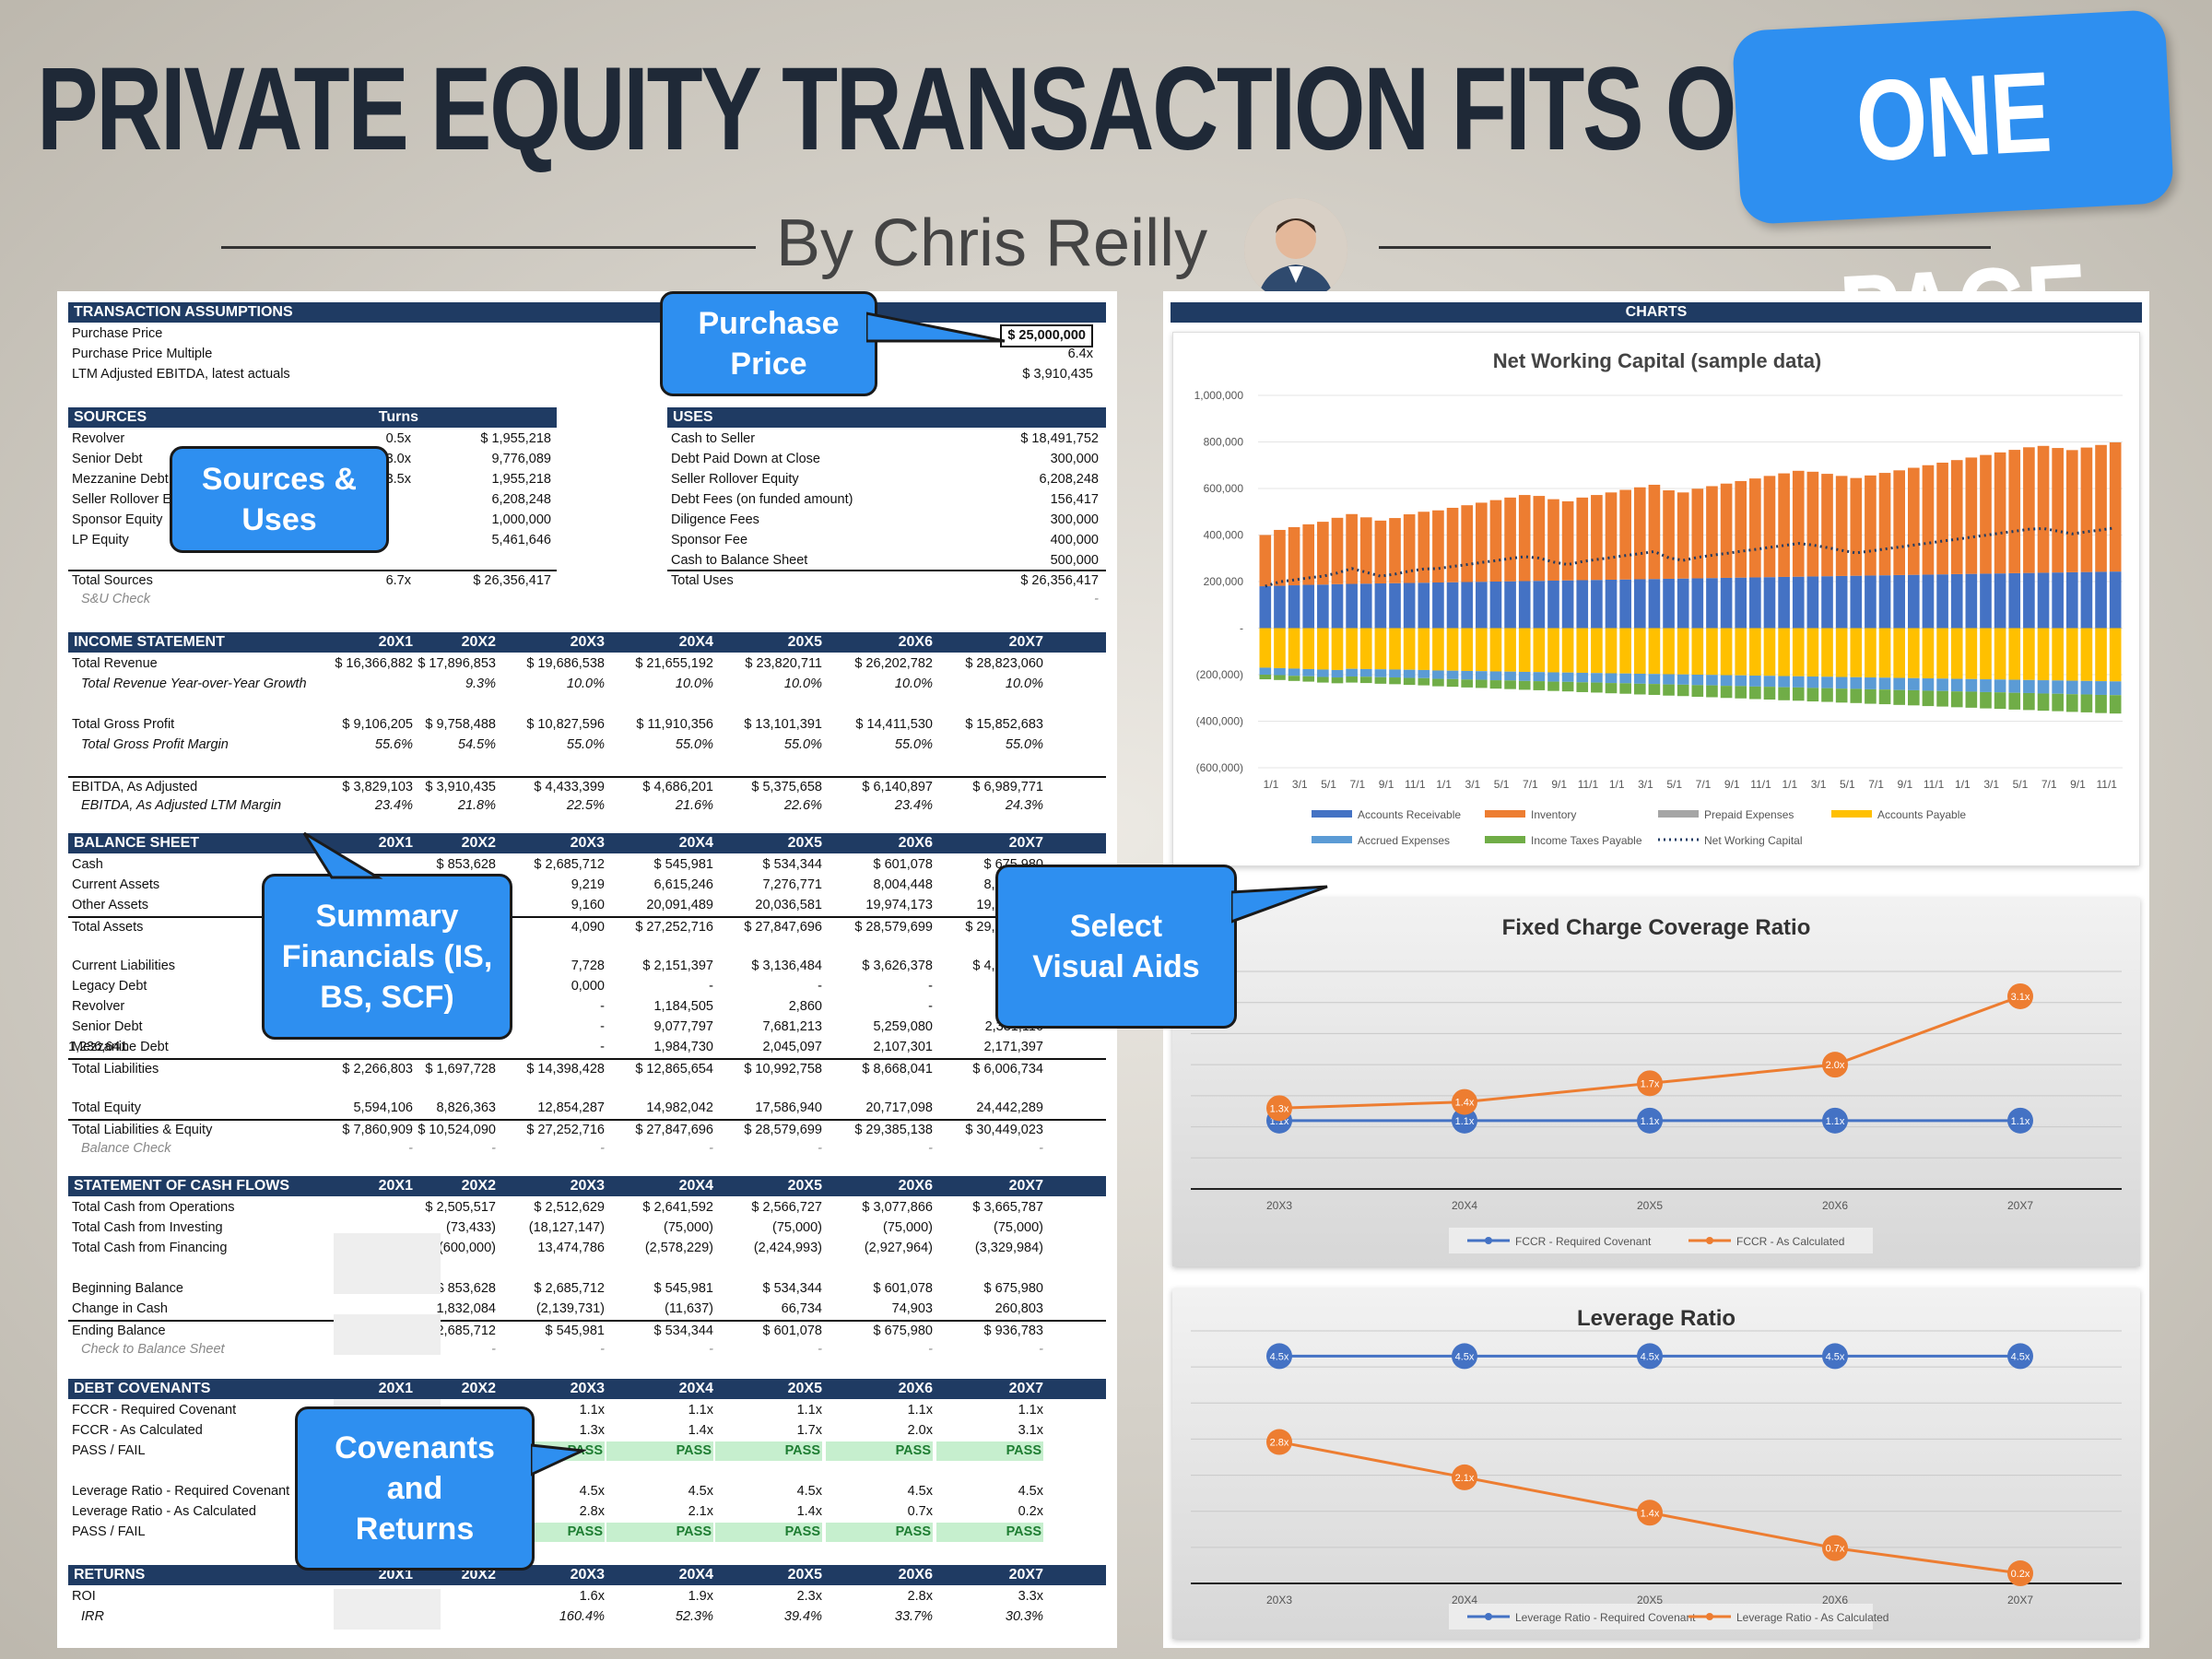 The height and width of the screenshot is (1659, 2212). I want to click on covenants-label: FCCR - As Calculated, so click(137, 1430).